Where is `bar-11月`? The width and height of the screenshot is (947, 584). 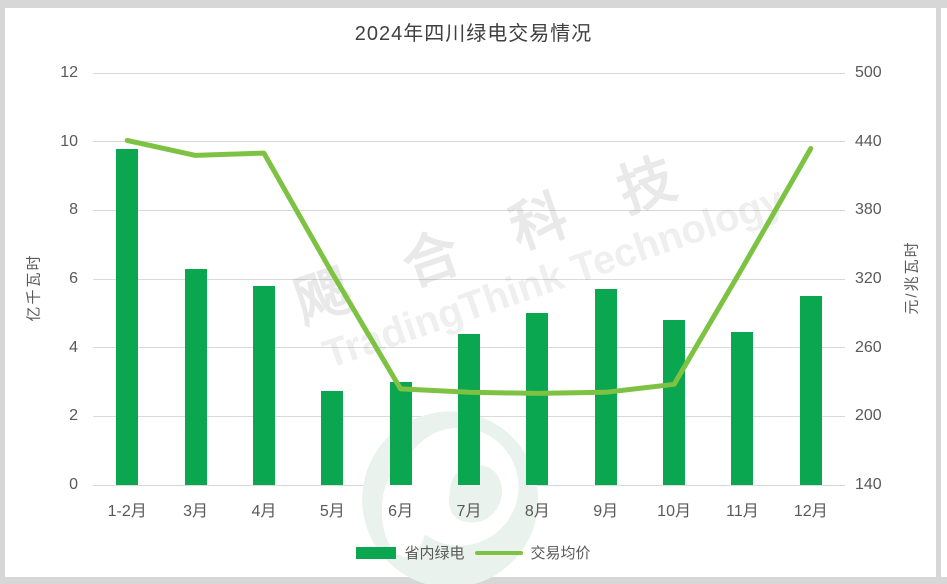 bar-11月 is located at coordinates (742, 408).